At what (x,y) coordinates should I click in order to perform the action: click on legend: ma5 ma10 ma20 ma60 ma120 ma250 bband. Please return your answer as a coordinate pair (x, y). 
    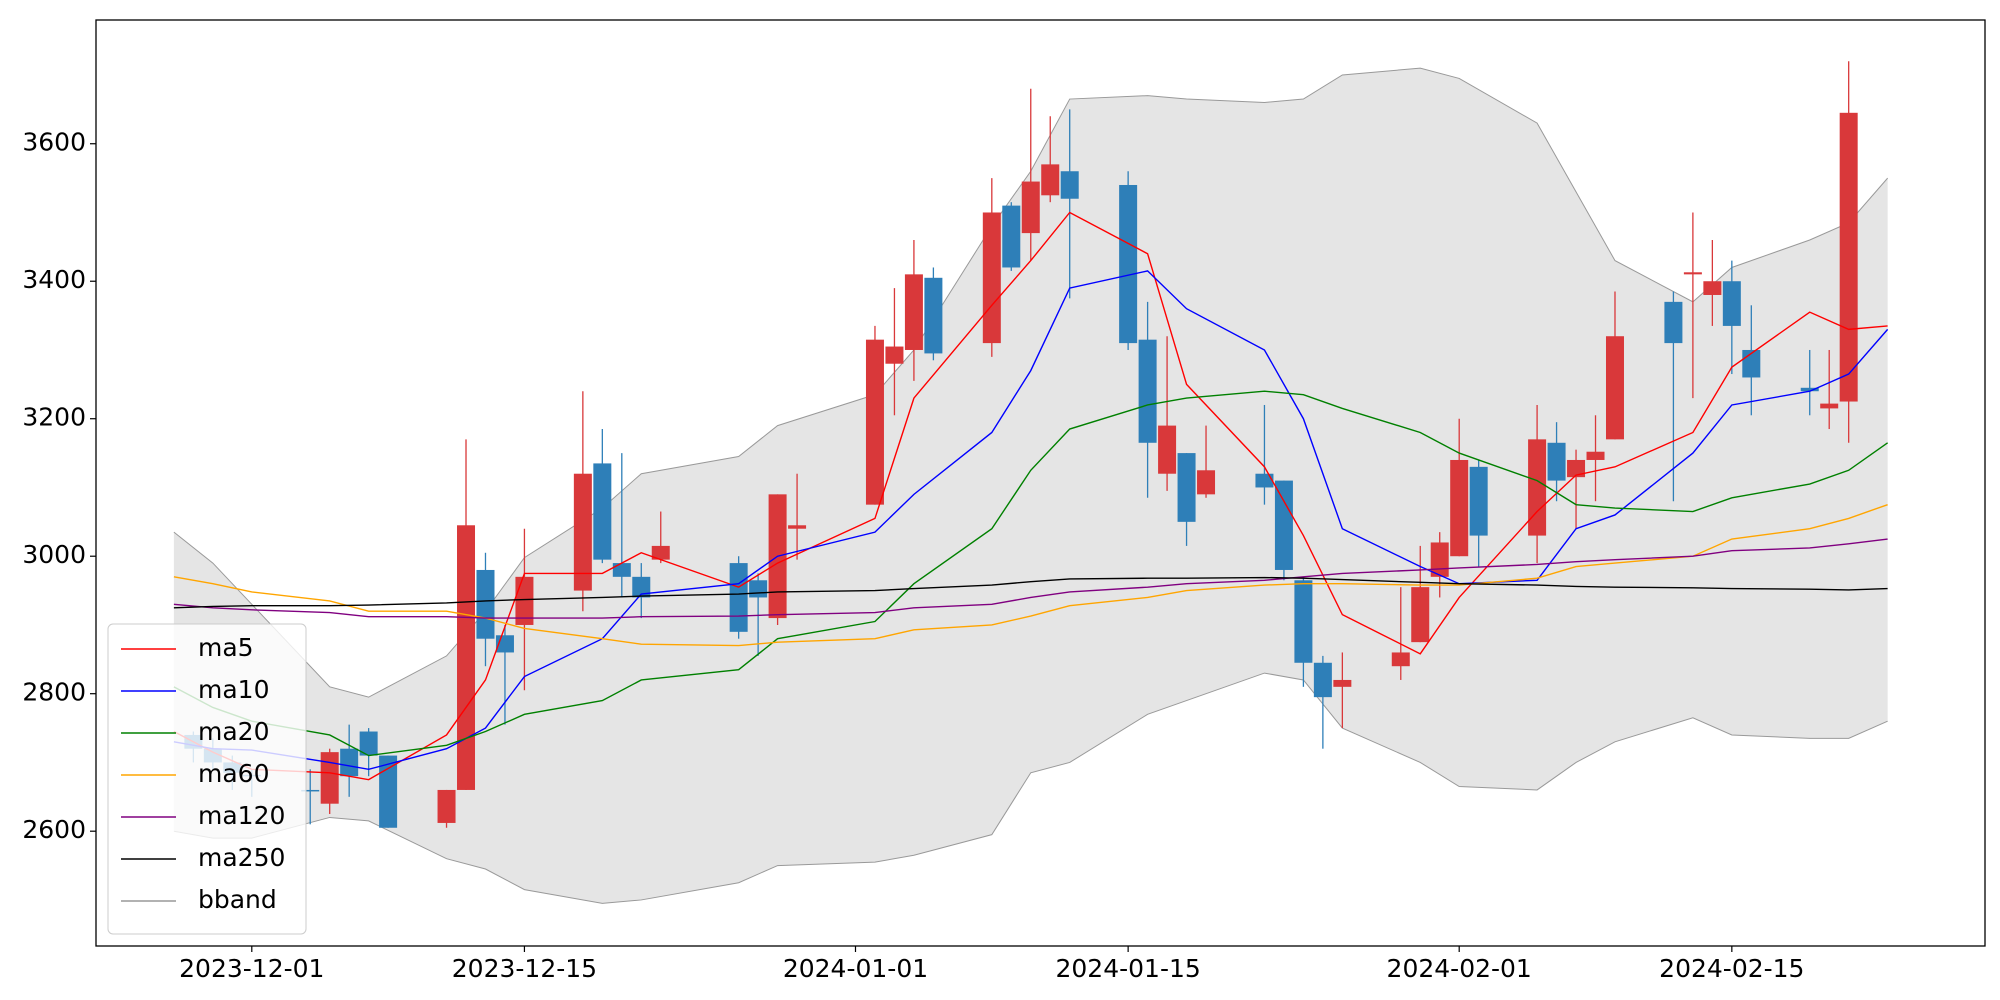
    Looking at the image, I should click on (207, 779).